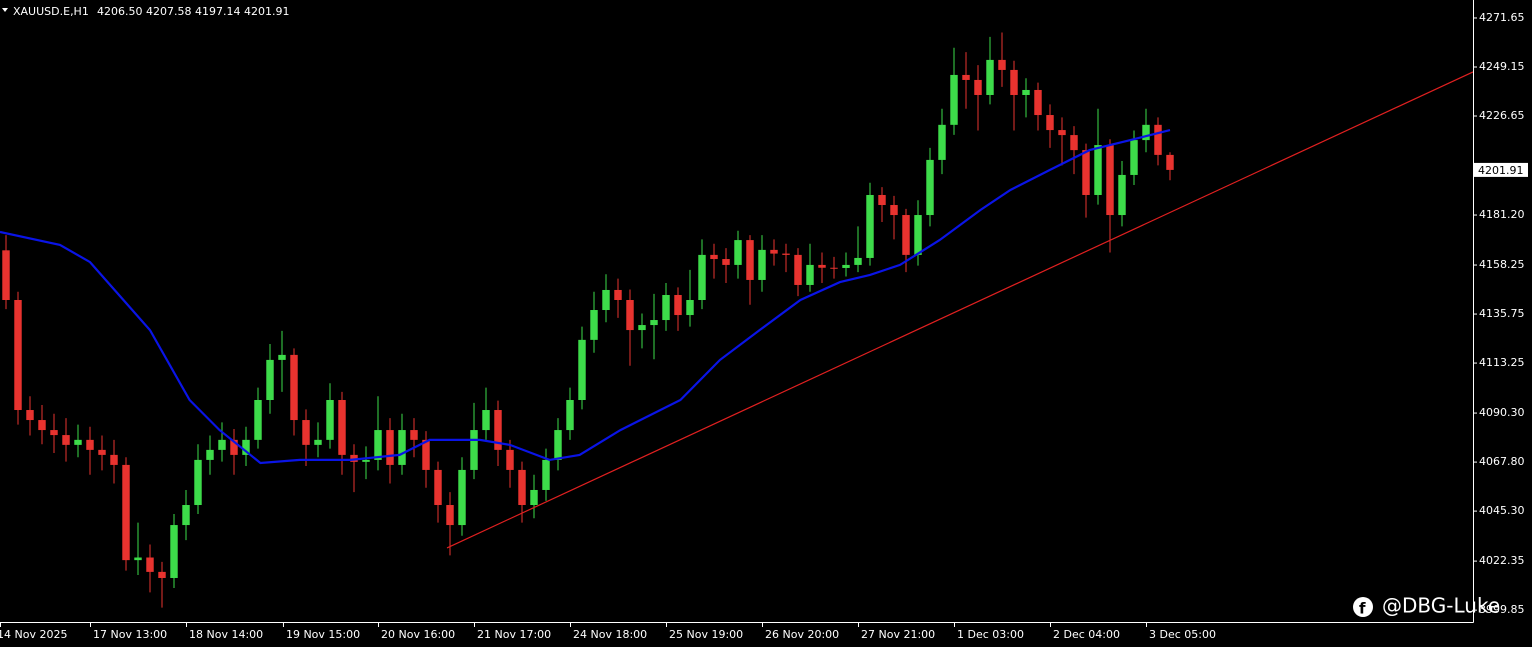 The image size is (1532, 647). I want to click on ohlc-subtitle: 4206.50 4207.58 4197.14 4201.91, so click(193, 11).